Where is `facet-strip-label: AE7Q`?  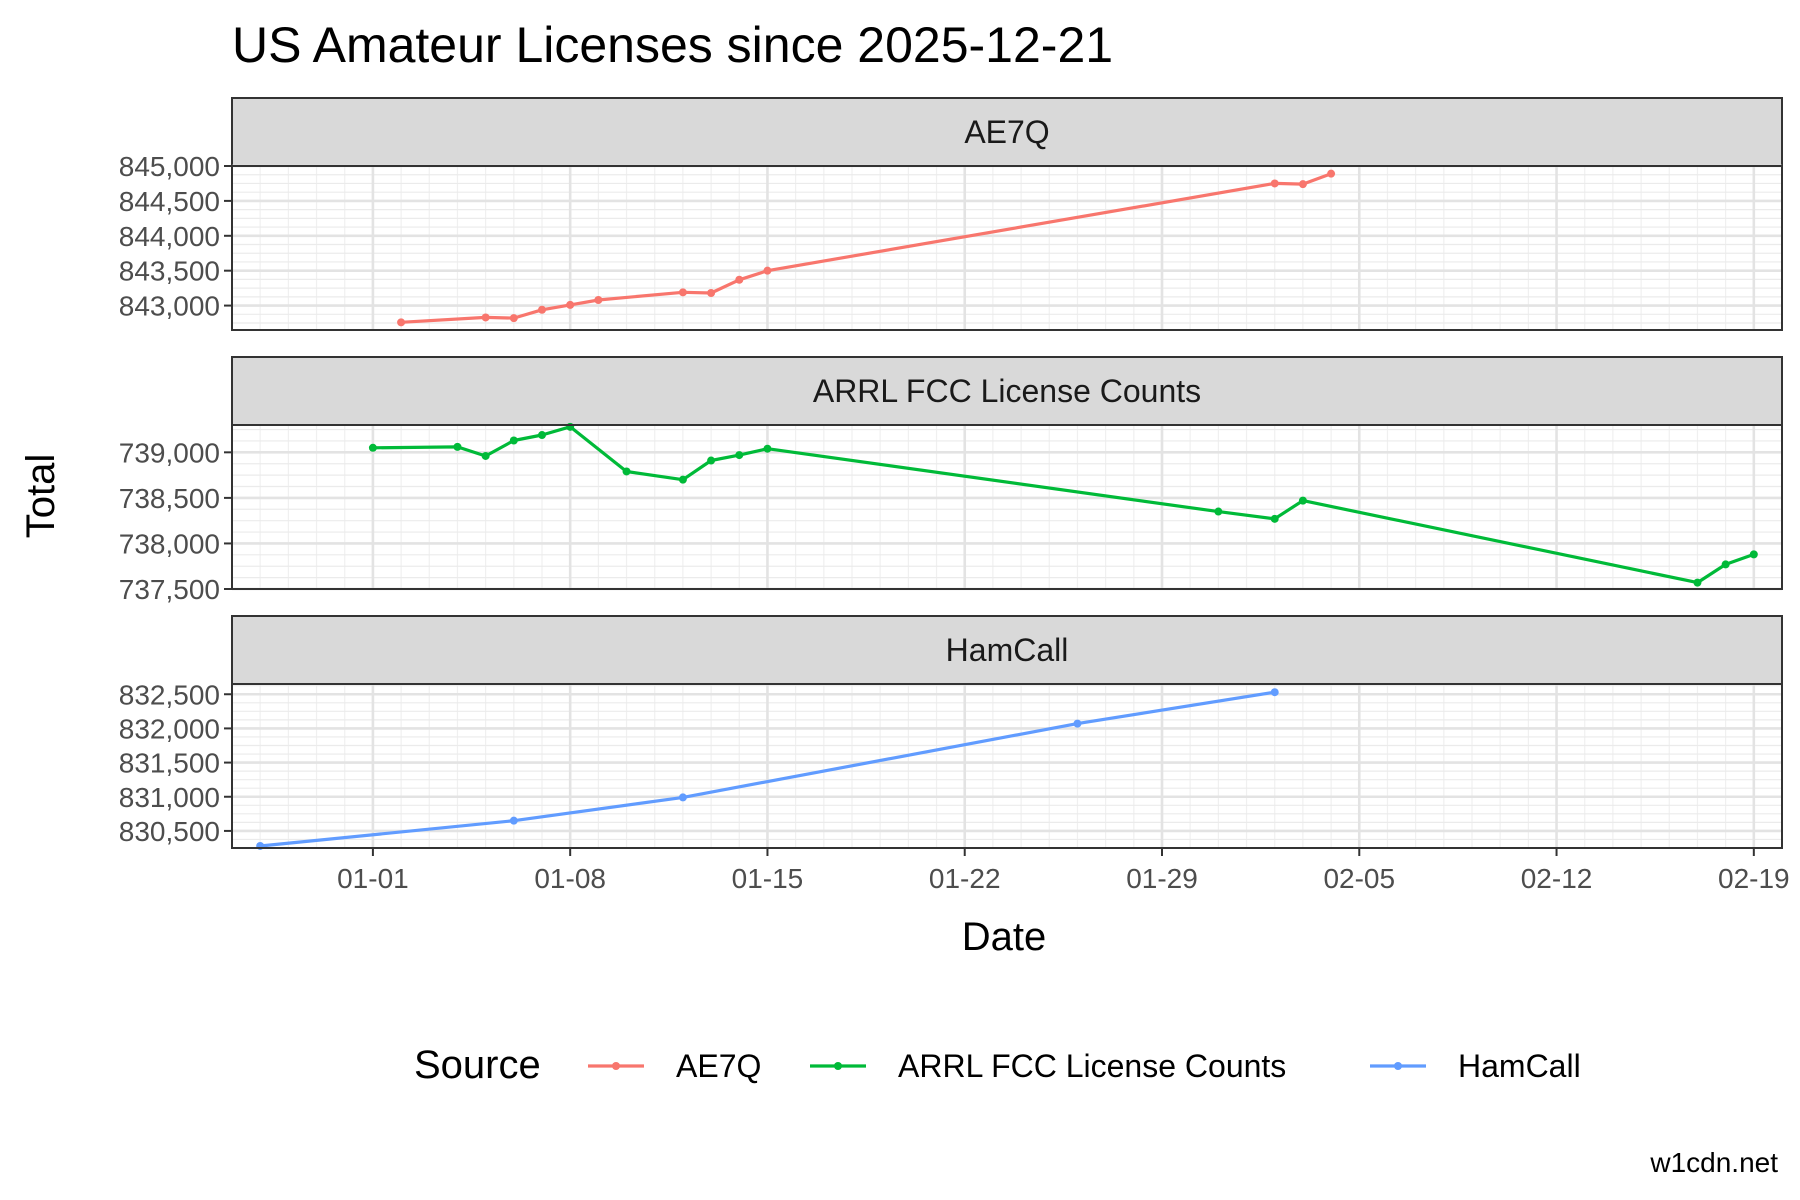
facet-strip-label: AE7Q is located at coordinates (1006, 132).